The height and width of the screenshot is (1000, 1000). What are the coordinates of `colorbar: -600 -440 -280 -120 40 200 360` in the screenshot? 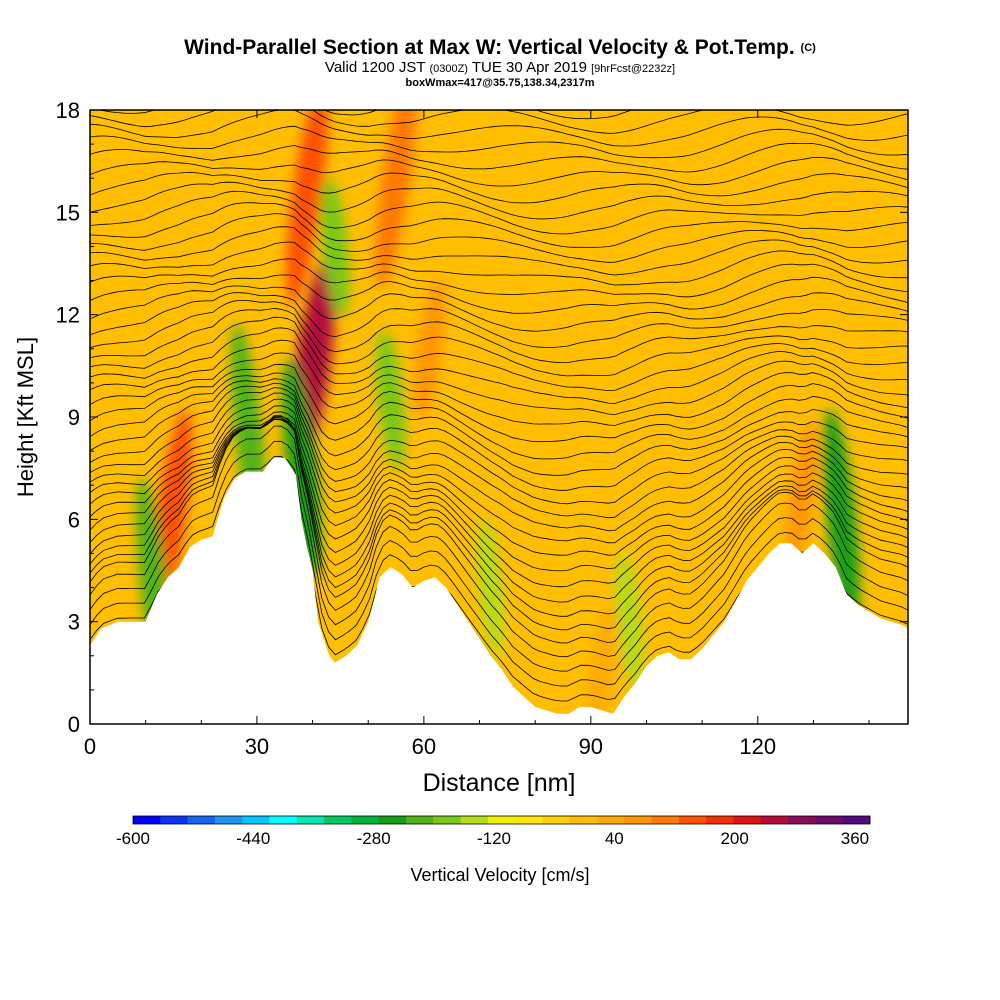 It's located at (493, 831).